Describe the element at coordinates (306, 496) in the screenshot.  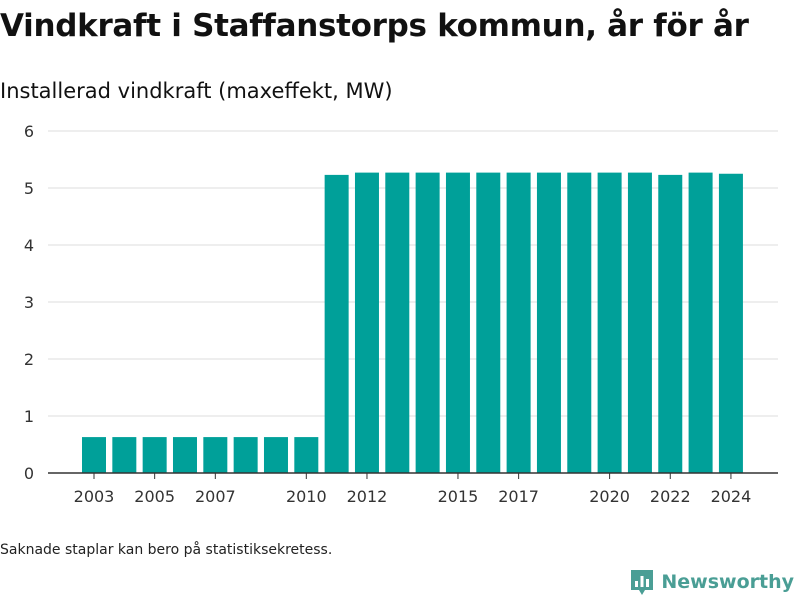
I see `x-tick-label: 2010` at that location.